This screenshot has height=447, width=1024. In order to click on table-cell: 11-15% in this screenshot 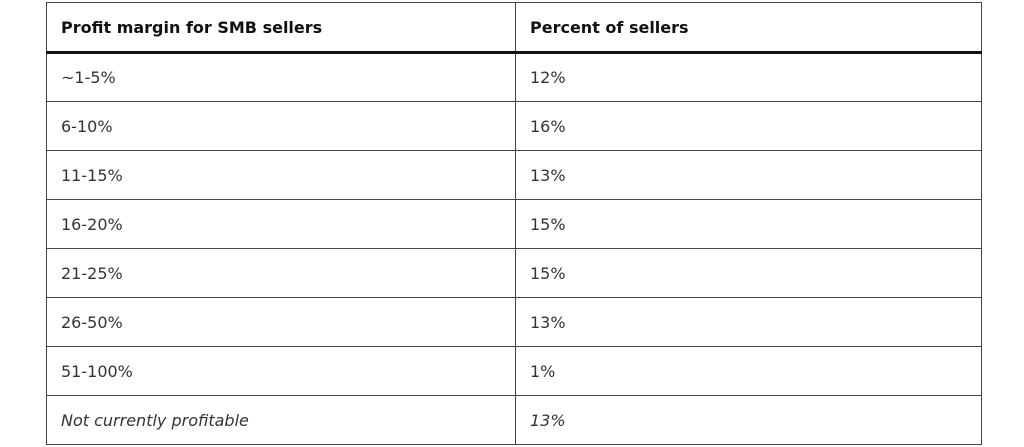, I will do `click(281, 175)`.